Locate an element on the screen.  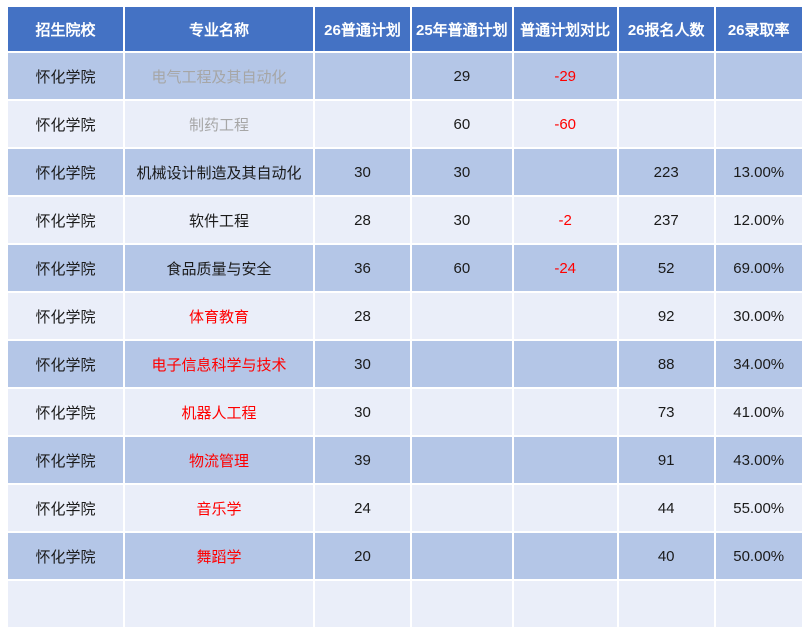
cell-major: 电子信息科学与技术 is located at coordinates (219, 364).